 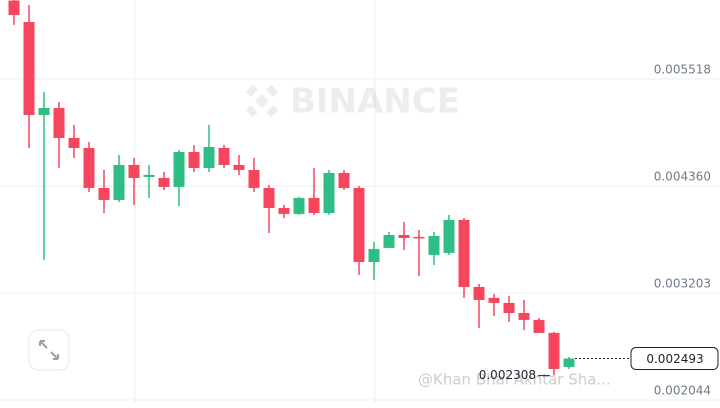 I want to click on min-label: 0.002308, so click(x=507, y=375).